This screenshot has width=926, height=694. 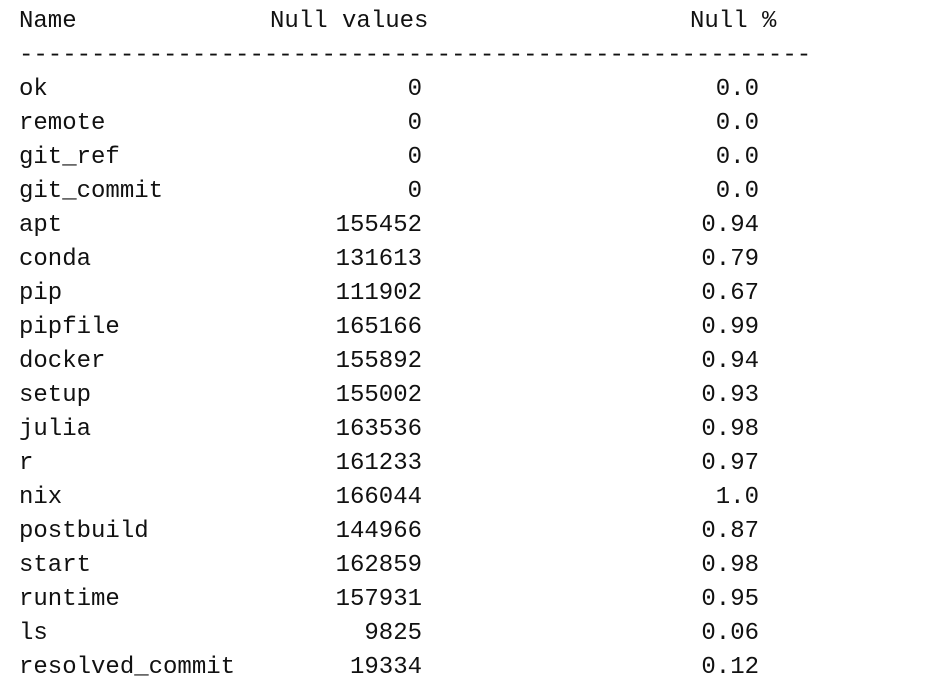 I want to click on row-null-percent-cell: 0.97, so click(x=730, y=463).